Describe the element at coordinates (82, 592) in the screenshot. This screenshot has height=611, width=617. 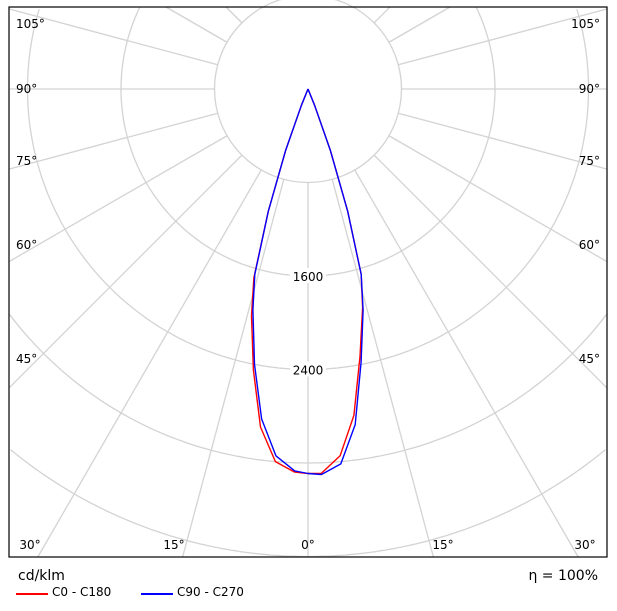
I see `legend-label-c0: C0 - C180` at that location.